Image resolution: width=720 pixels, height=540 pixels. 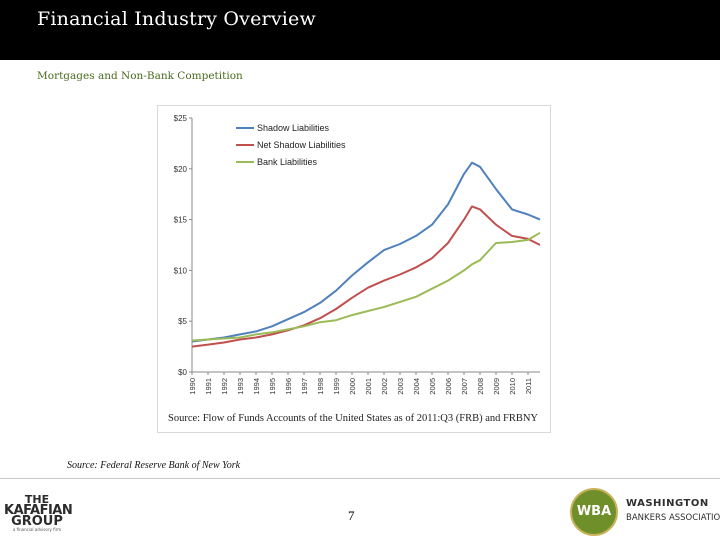 I want to click on logo-tagline: a financial advisory firm, so click(x=37, y=529).